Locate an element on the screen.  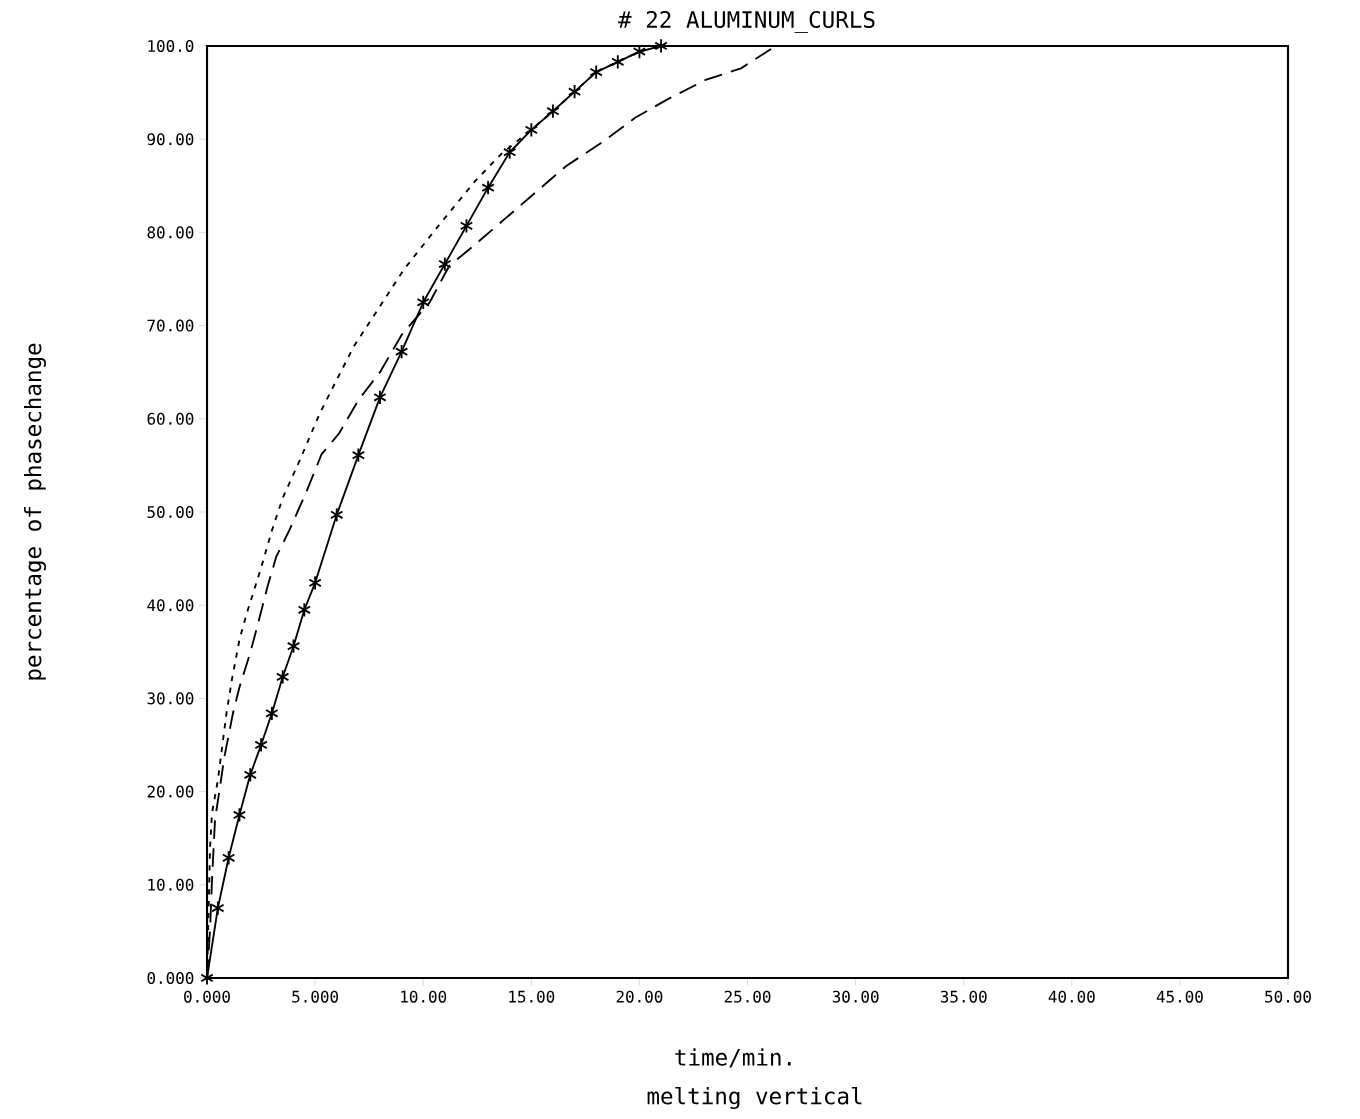
x-tick-label: 0.000 is located at coordinates (207, 996).